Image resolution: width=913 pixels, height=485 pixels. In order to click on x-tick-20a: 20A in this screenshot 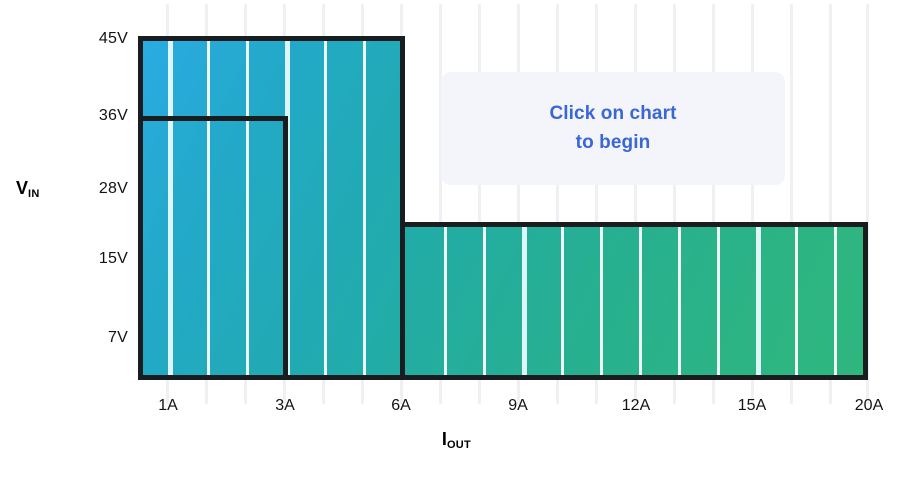, I will do `click(869, 405)`.